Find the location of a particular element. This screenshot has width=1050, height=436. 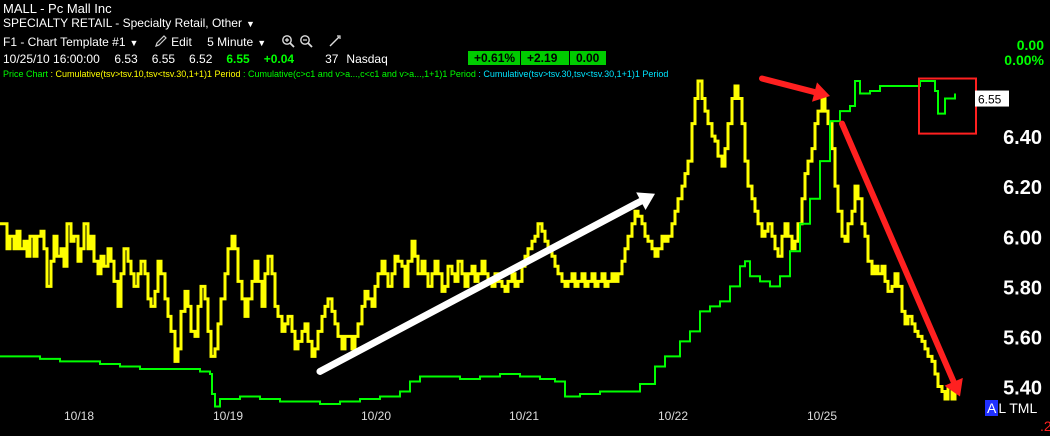

interval-dropdown: 5 Minute ▼ is located at coordinates (236, 42).